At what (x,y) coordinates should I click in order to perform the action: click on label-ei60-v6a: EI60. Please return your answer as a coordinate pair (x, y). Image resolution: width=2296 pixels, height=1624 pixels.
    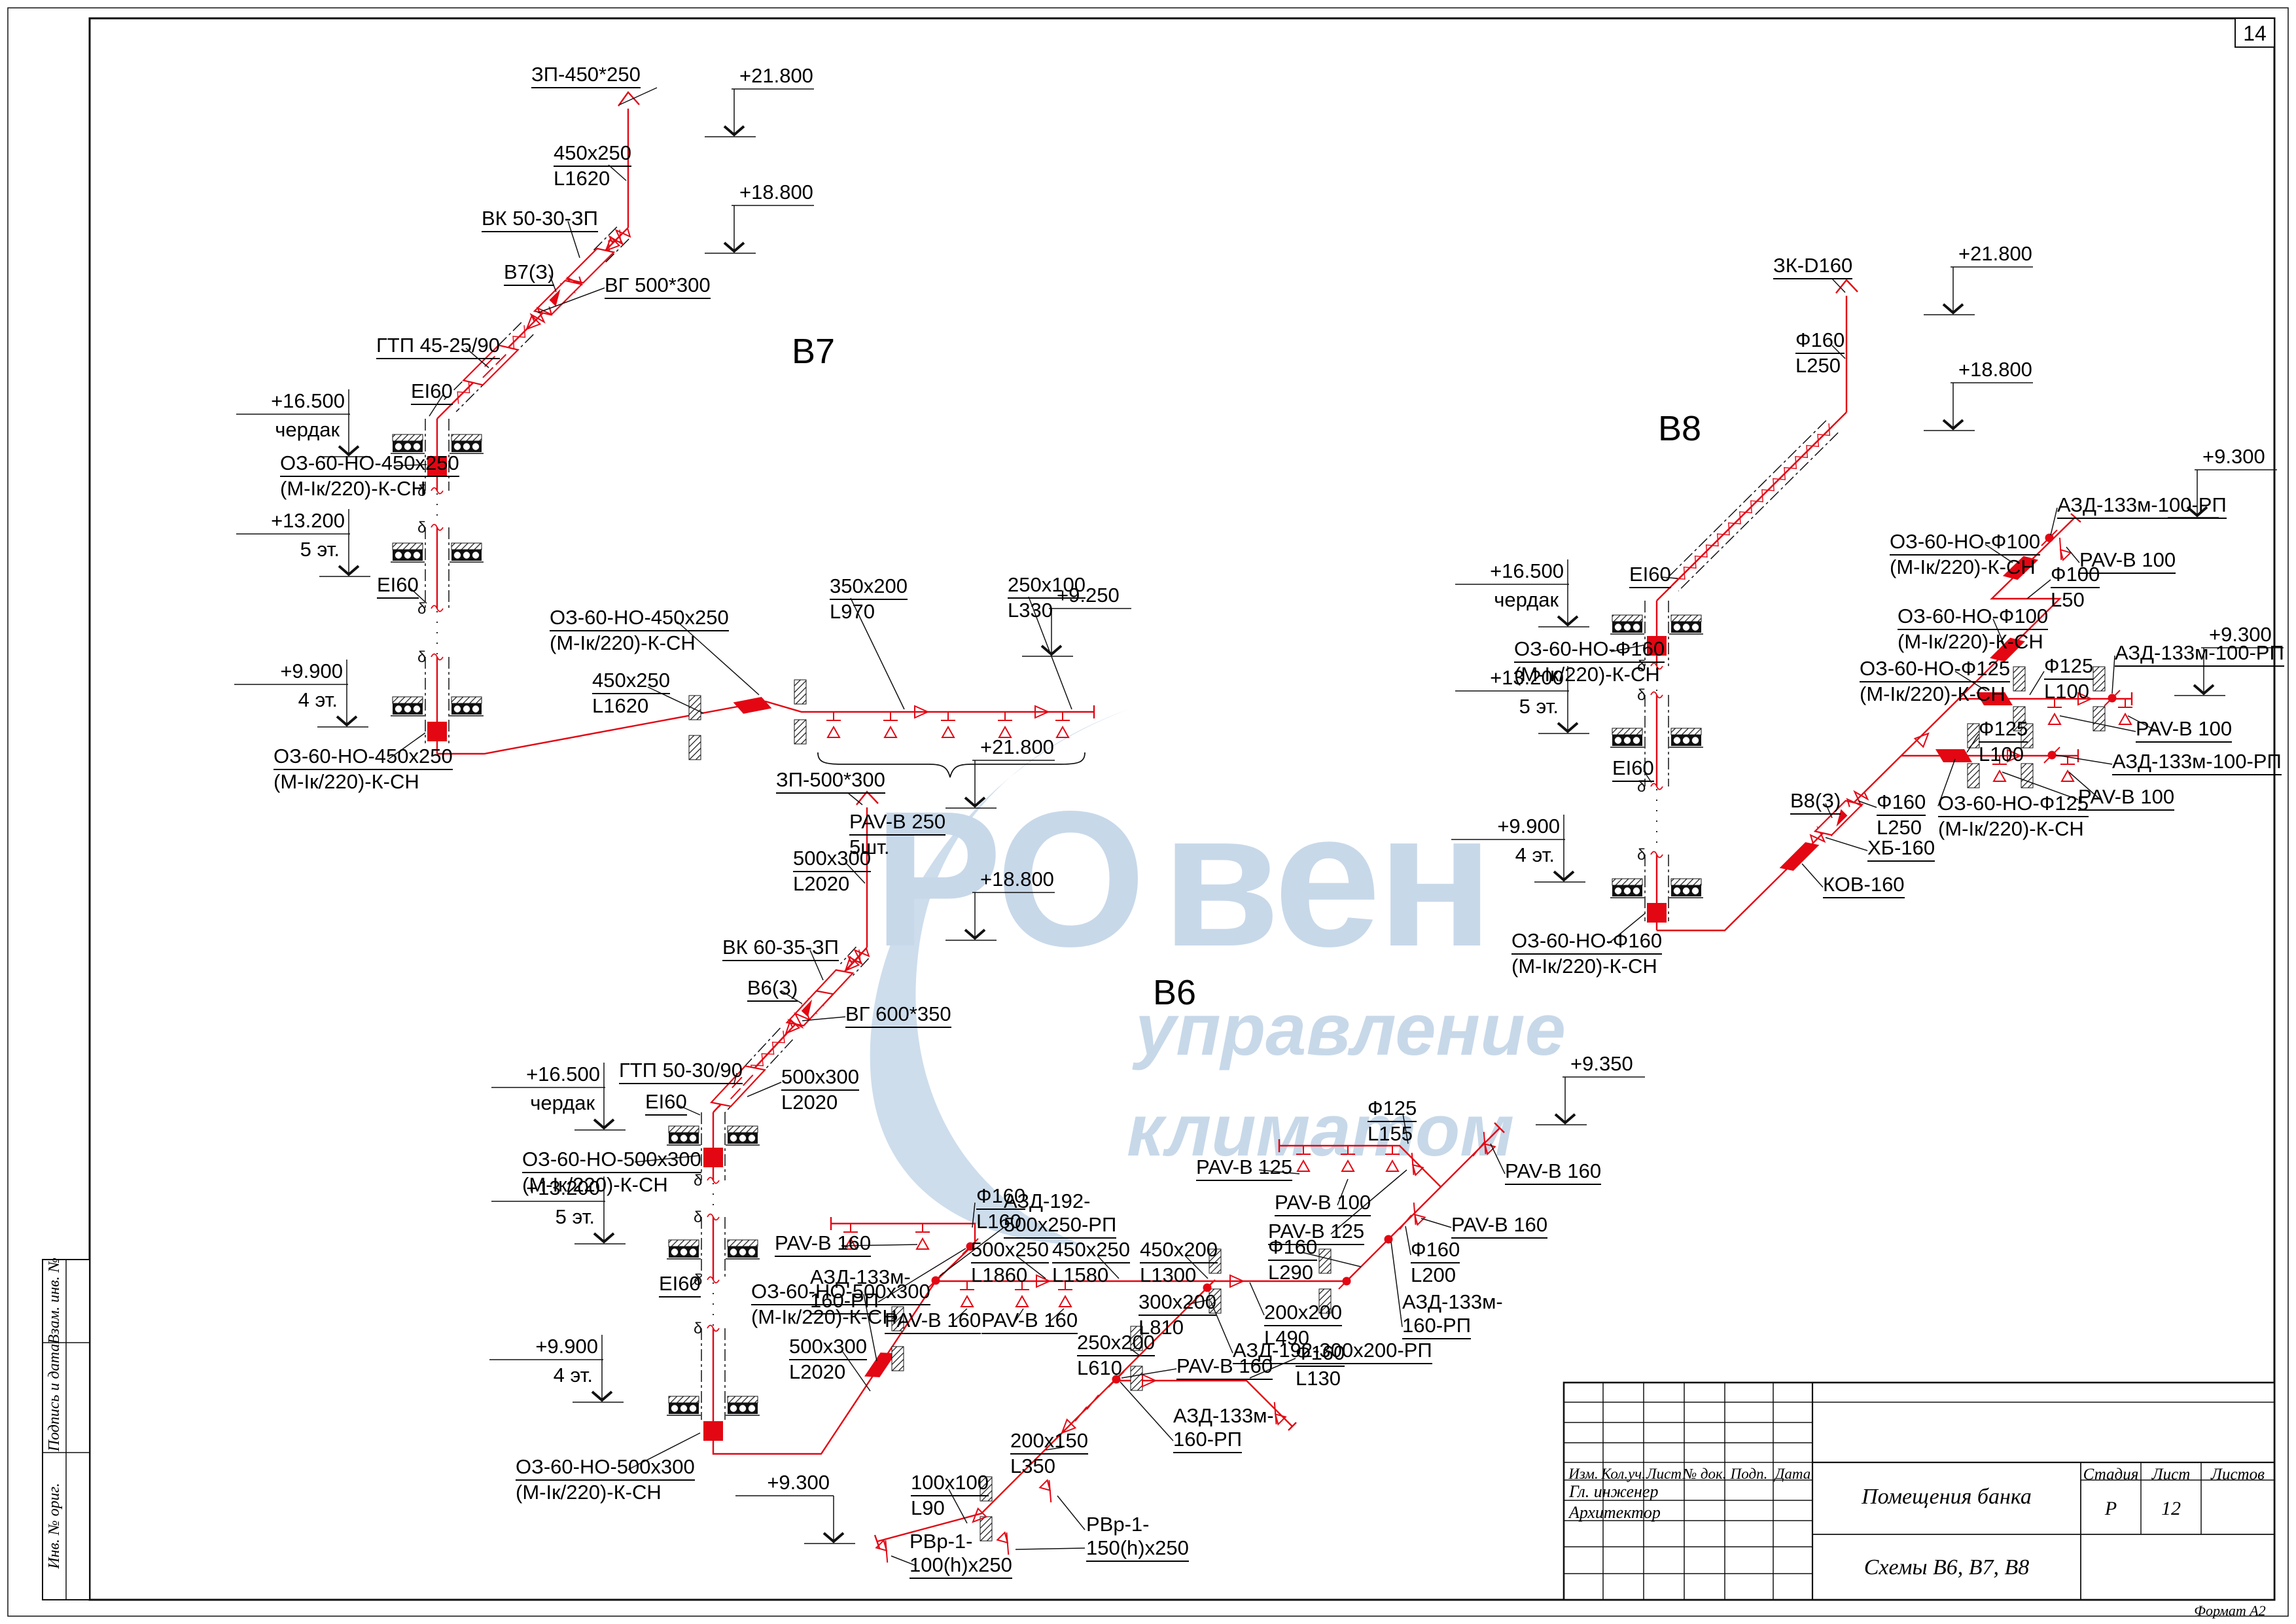
    Looking at the image, I should click on (666, 1103).